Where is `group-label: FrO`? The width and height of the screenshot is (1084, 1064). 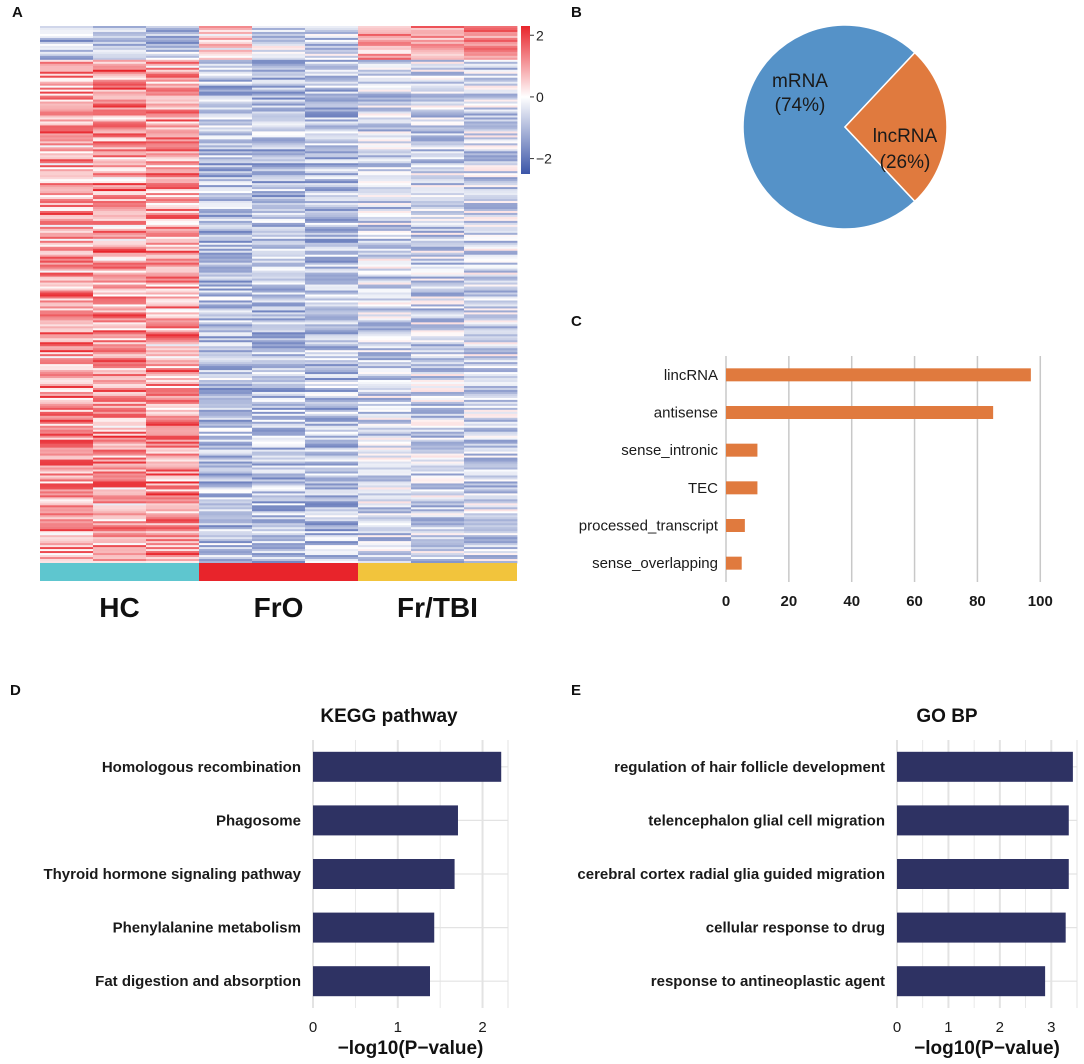 group-label: FrO is located at coordinates (279, 607).